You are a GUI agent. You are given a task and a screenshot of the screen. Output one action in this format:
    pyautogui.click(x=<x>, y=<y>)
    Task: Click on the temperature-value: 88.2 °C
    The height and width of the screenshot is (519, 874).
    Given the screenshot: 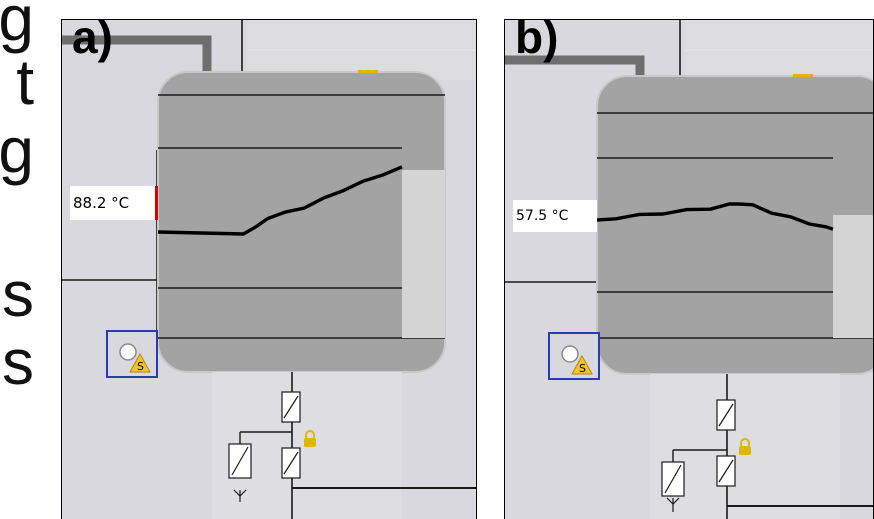 What is the action you would take?
    pyautogui.click(x=101, y=203)
    